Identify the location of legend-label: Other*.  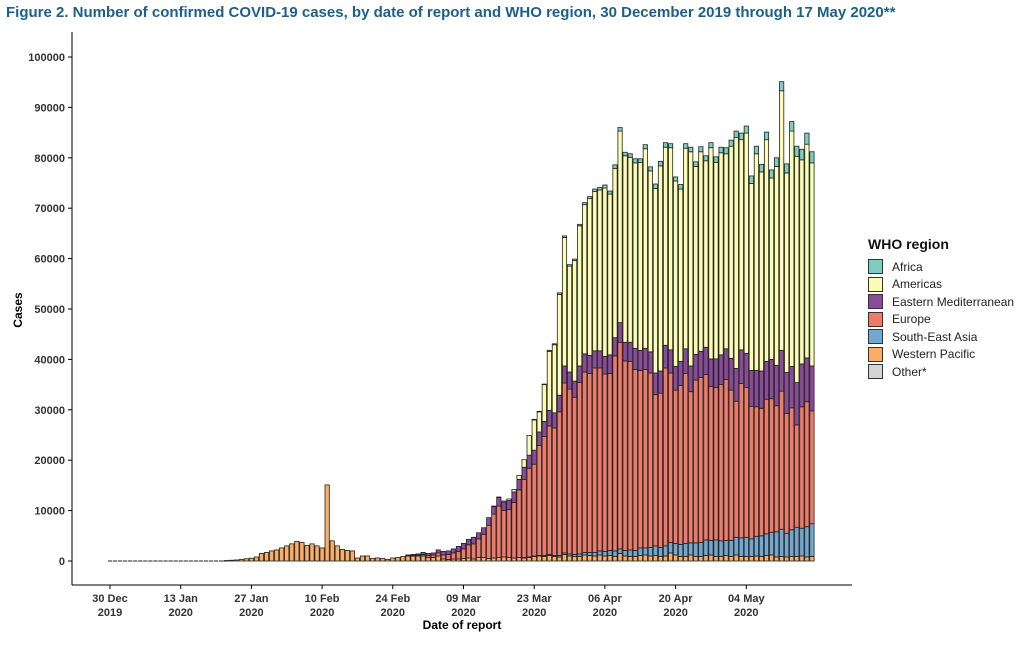
(909, 371).